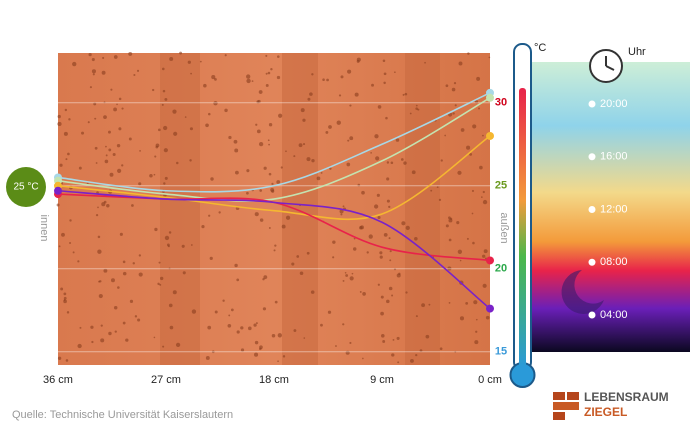  Describe the element at coordinates (637, 52) in the screenshot. I see `legend-title: Uhr` at that location.